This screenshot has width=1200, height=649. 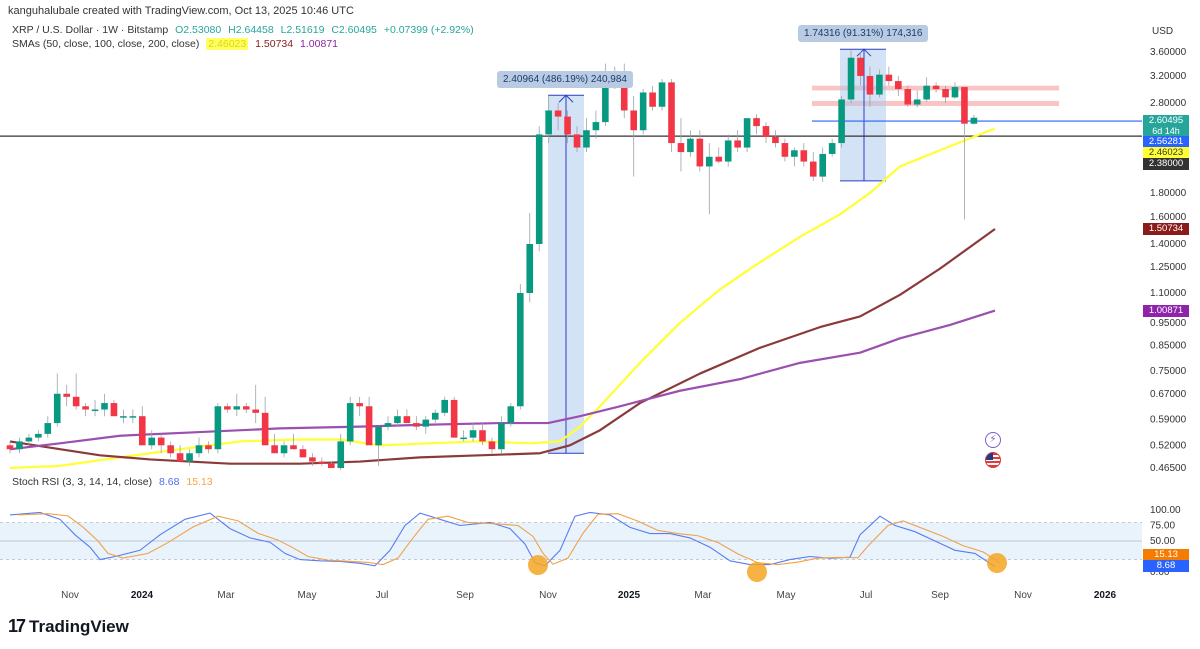 I want to click on svg-text: 0.59000, so click(x=1168, y=420).